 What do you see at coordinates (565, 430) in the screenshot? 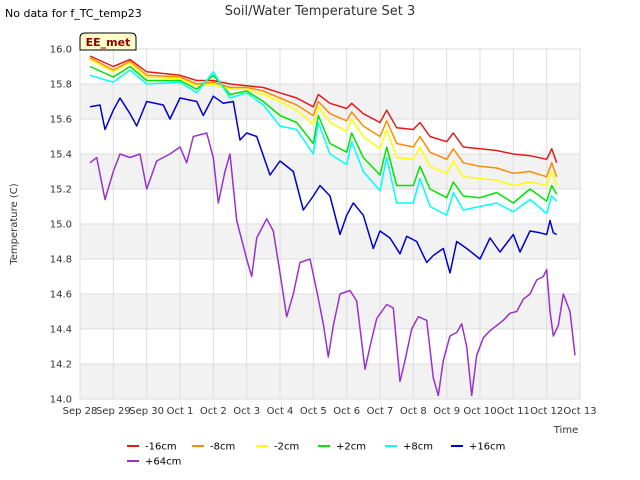
I see `x-axis-label: Time` at bounding box center [565, 430].